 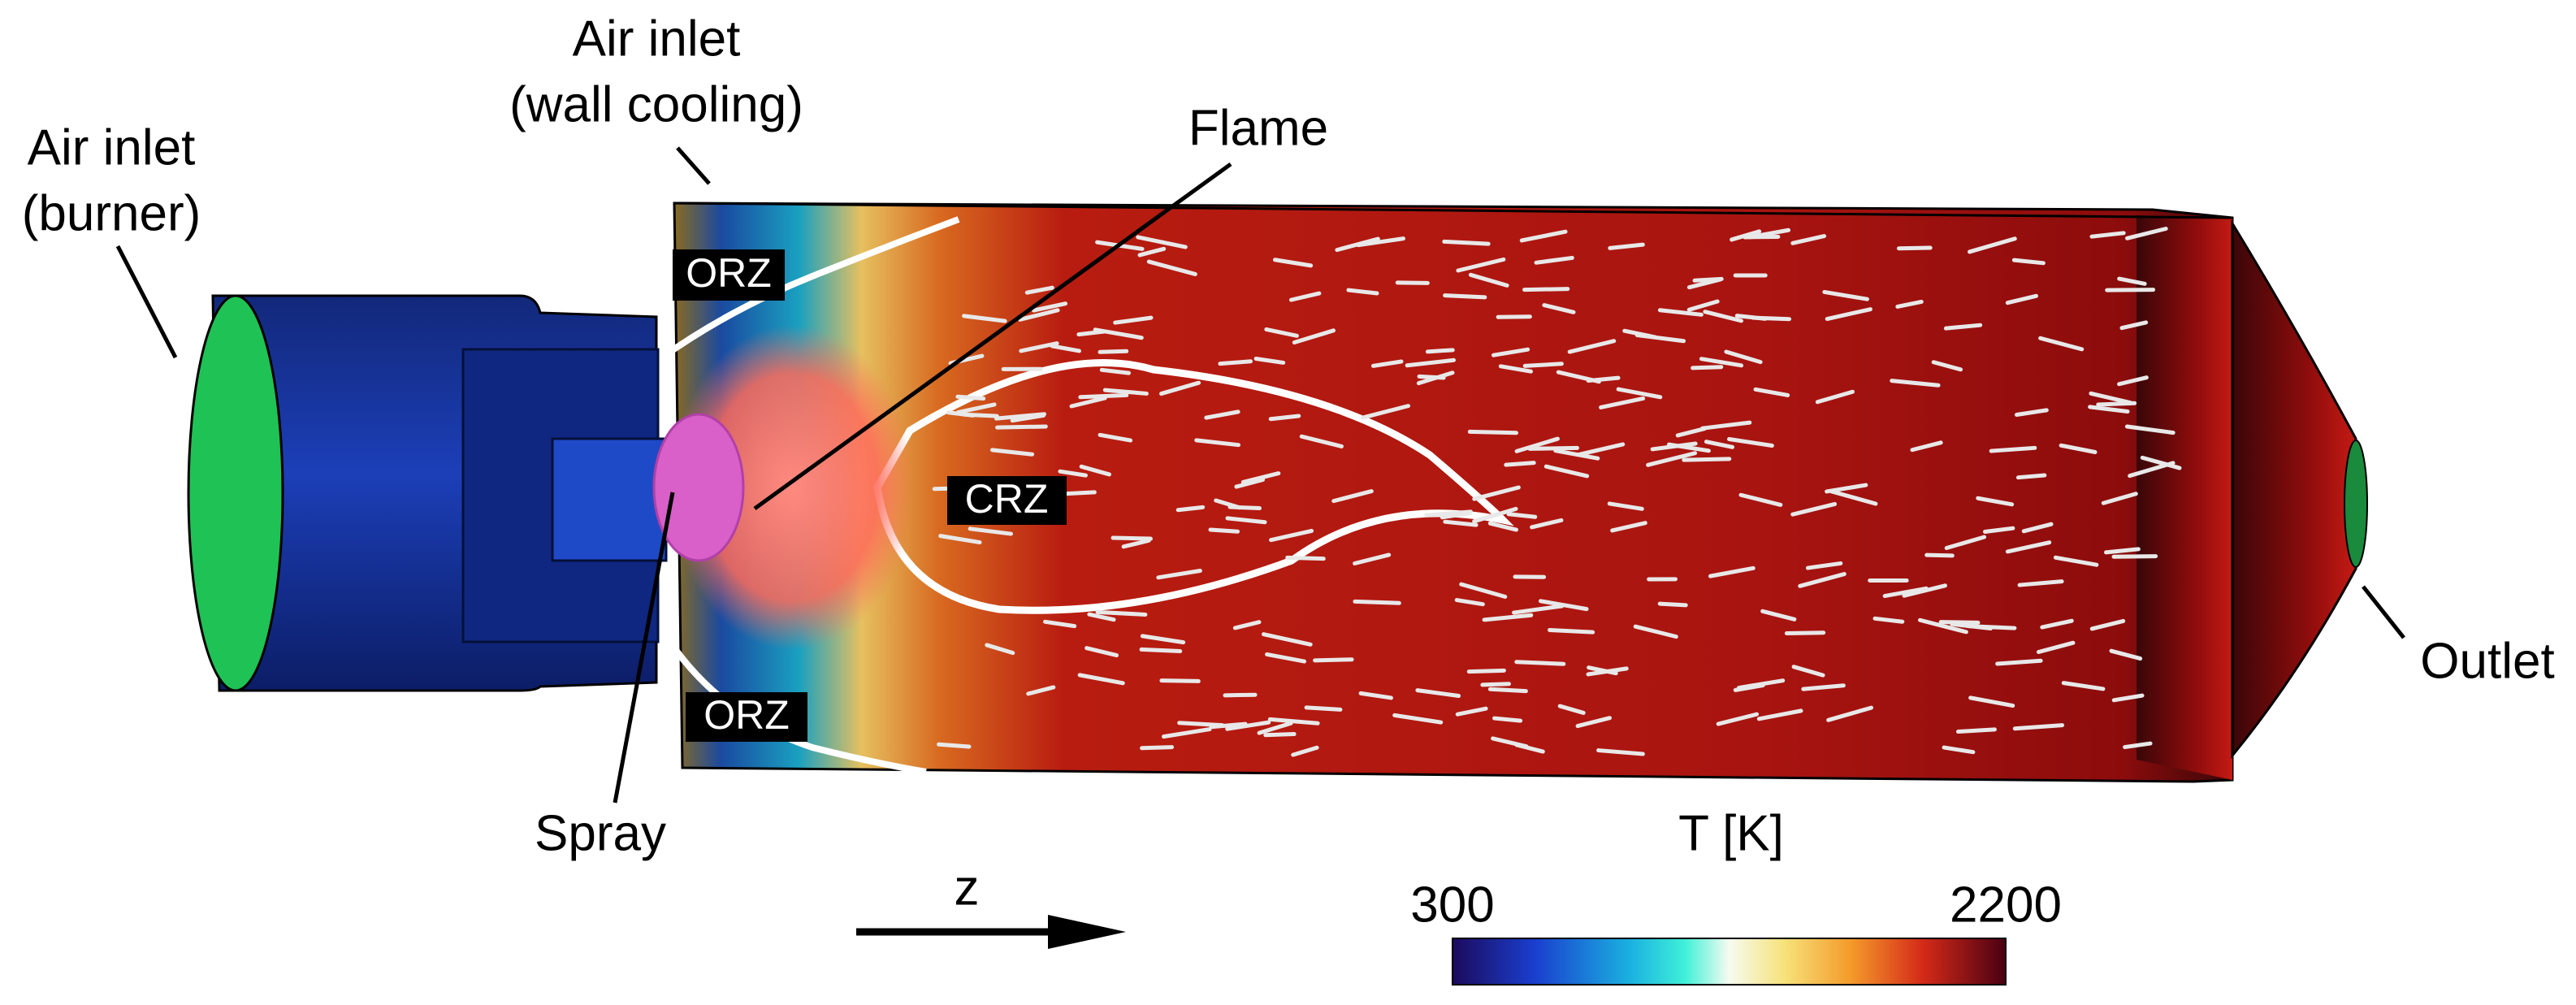 I want to click on annotation: Air inlet, so click(x=112, y=147).